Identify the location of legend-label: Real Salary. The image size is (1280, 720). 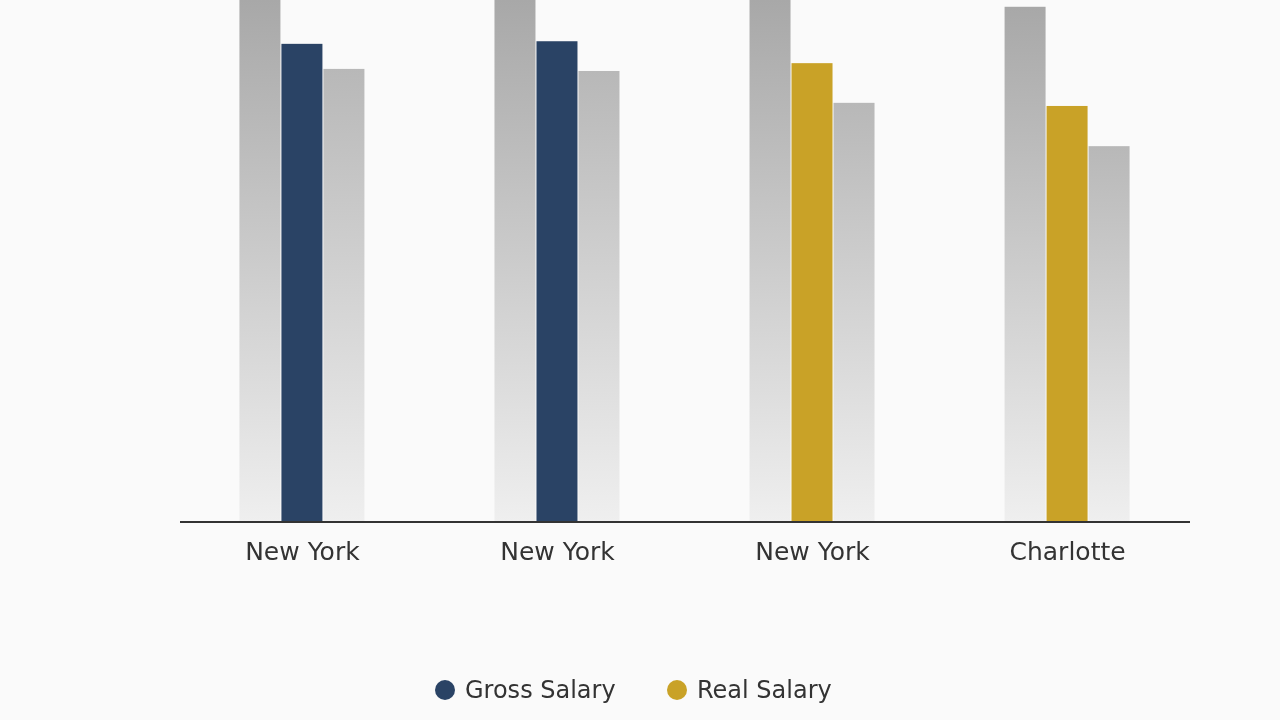
(764, 690).